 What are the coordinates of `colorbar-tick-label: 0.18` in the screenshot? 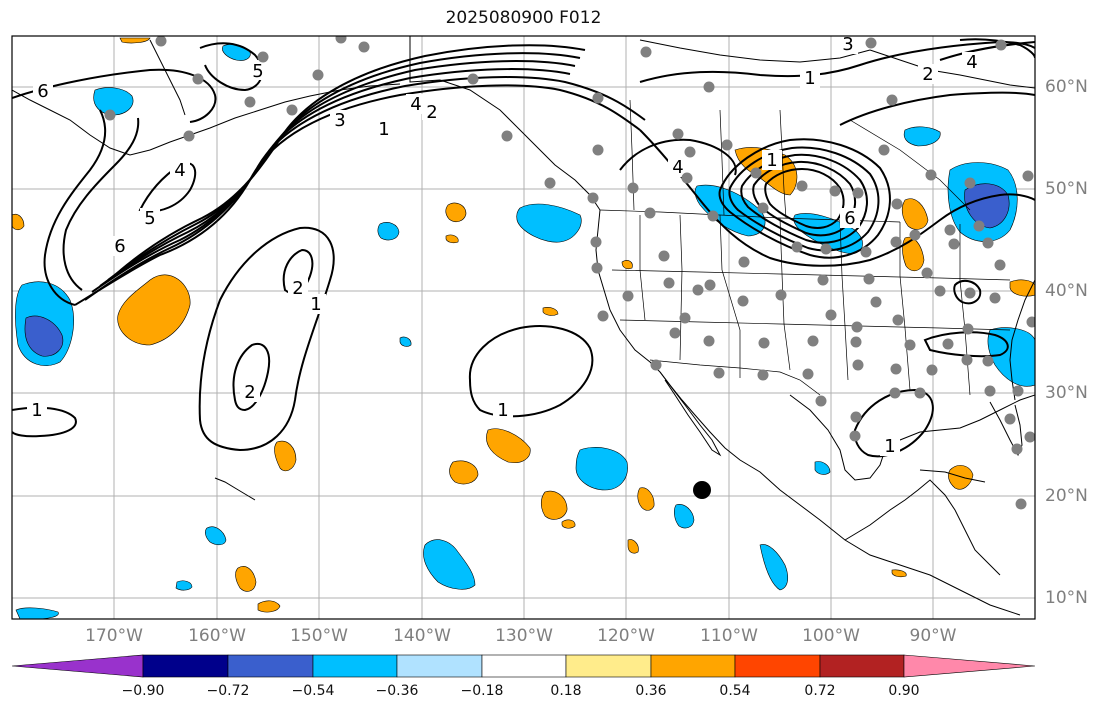 It's located at (566, 691).